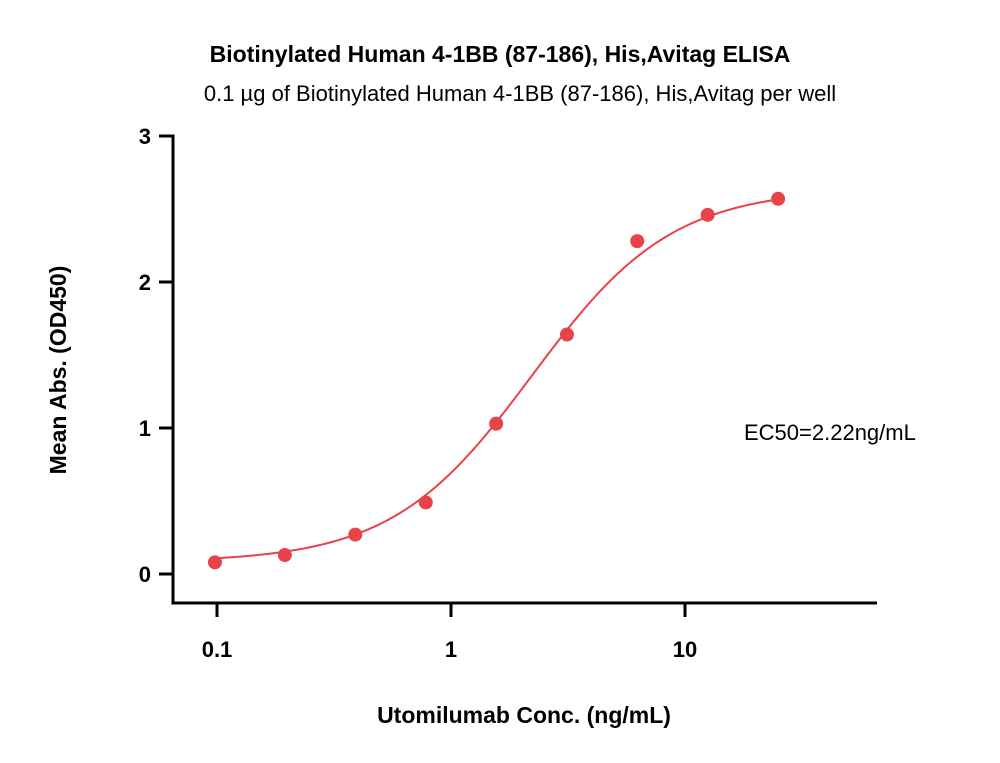 The image size is (1000, 763). What do you see at coordinates (145, 574) in the screenshot?
I see `y-tick-label: 0` at bounding box center [145, 574].